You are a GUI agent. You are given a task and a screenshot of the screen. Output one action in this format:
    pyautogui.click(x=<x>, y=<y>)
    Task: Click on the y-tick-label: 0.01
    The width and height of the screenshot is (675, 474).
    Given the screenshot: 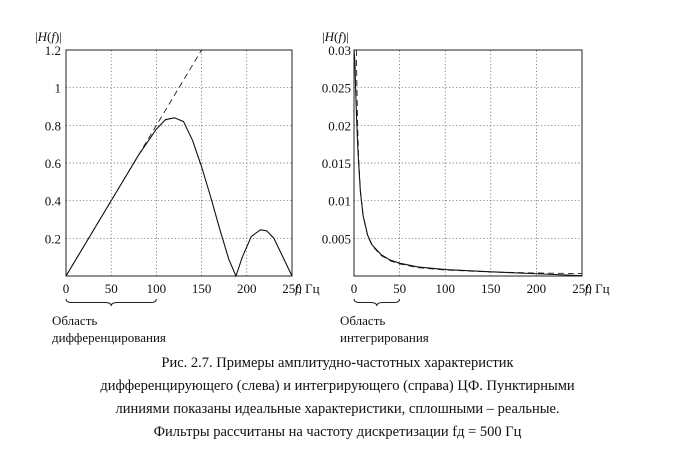 What is the action you would take?
    pyautogui.click(x=339, y=201)
    